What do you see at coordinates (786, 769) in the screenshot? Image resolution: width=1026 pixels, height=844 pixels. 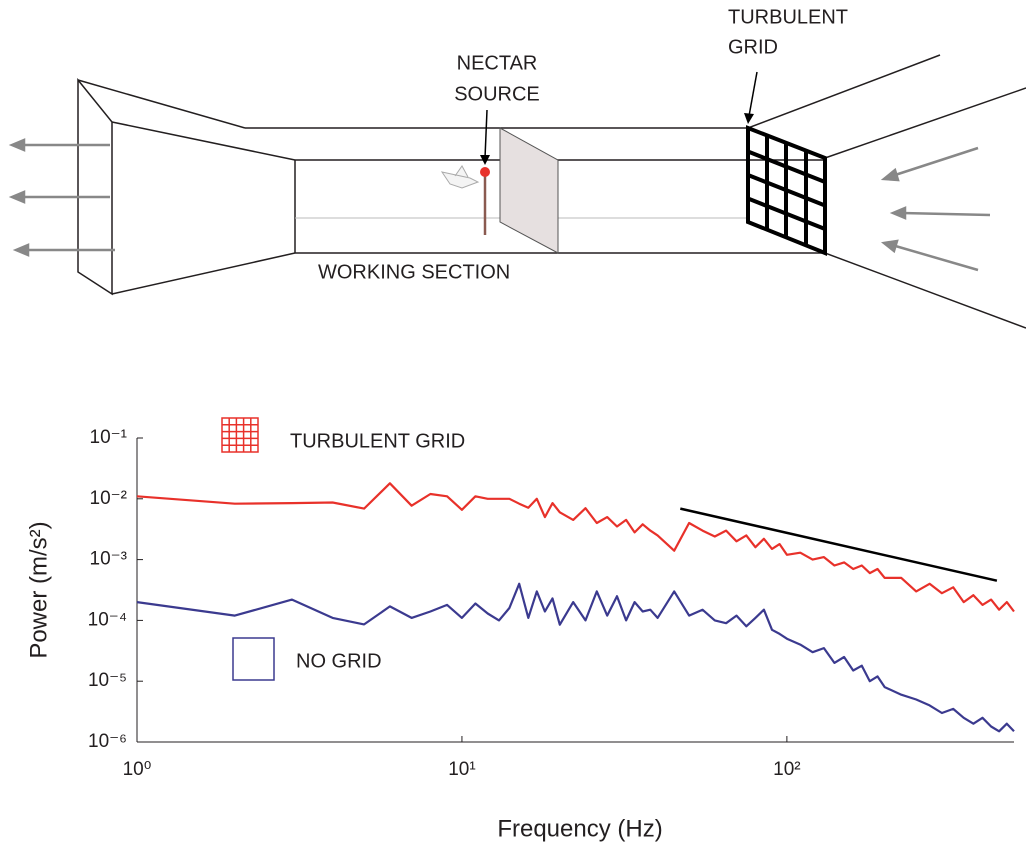 I see `x-tick-label: 10²` at bounding box center [786, 769].